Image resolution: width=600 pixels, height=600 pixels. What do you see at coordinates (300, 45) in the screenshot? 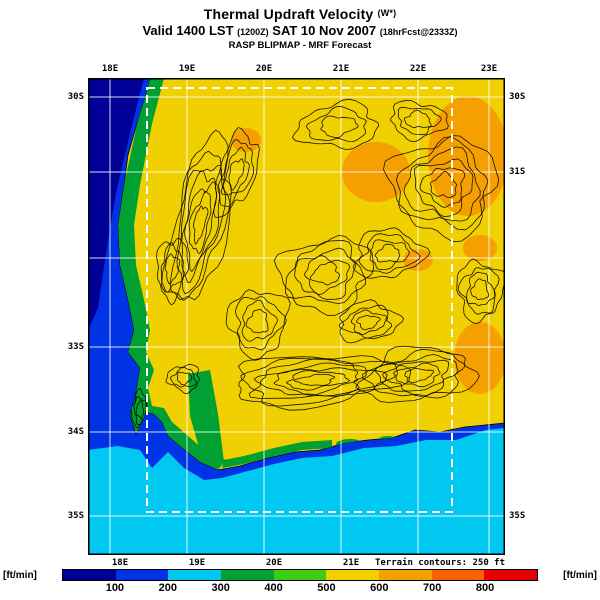
I see `model-line: RASP BLIPMAP - MRF Forecast` at bounding box center [300, 45].